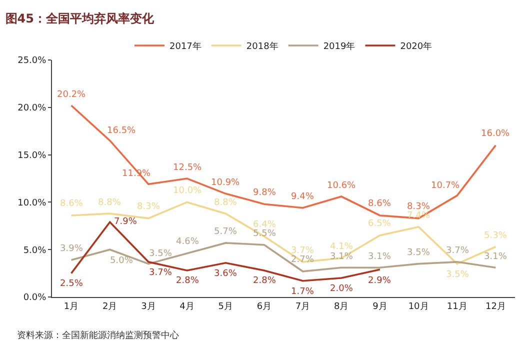 This screenshot has height=347, width=529. Describe the element at coordinates (445, 186) in the screenshot. I see `data-label: 10.7%` at that location.